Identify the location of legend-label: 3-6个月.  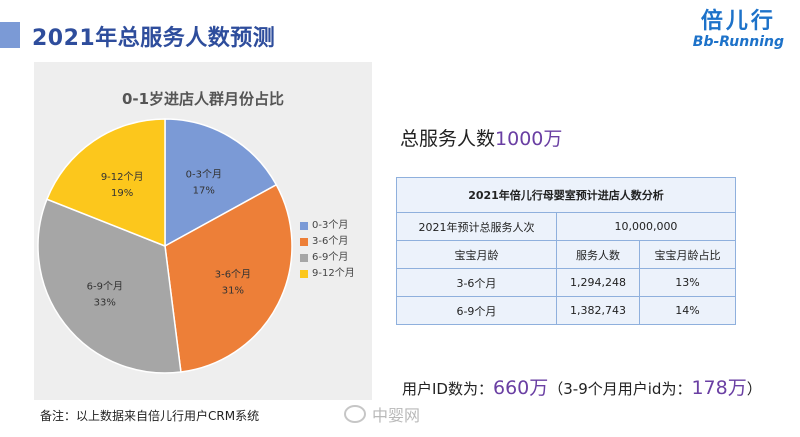
(330, 241).